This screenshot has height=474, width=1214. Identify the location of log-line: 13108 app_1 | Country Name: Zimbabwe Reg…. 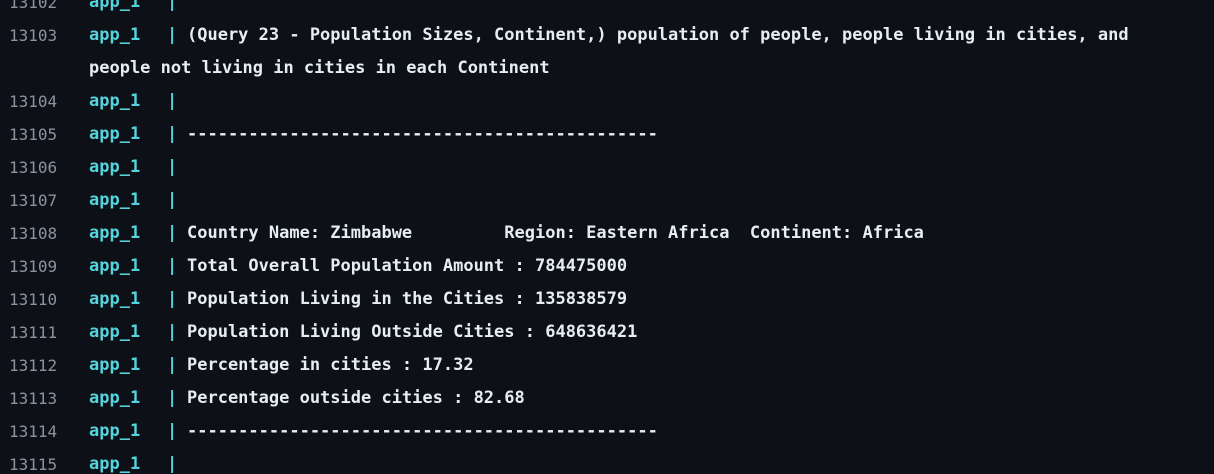
(607, 233).